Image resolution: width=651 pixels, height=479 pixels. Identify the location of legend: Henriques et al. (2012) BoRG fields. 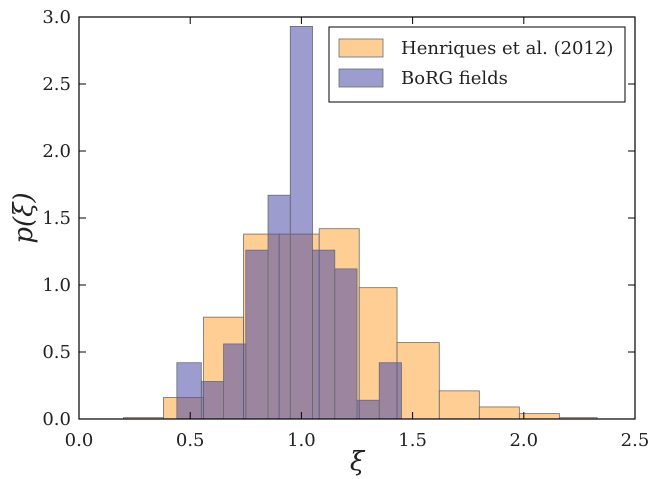
(477, 64).